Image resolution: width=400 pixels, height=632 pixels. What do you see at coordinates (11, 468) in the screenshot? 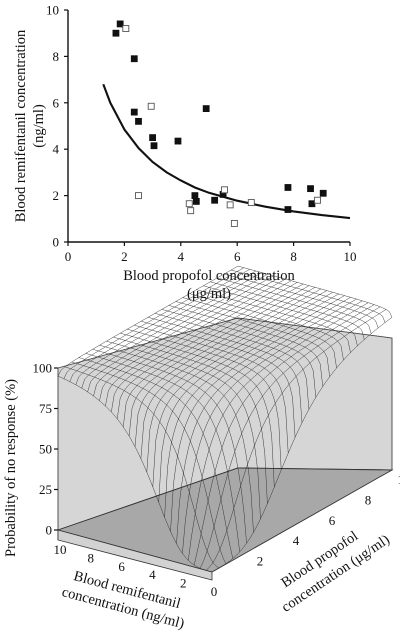
I see `surface-z-axis-title: Probability of no response (%)` at bounding box center [11, 468].